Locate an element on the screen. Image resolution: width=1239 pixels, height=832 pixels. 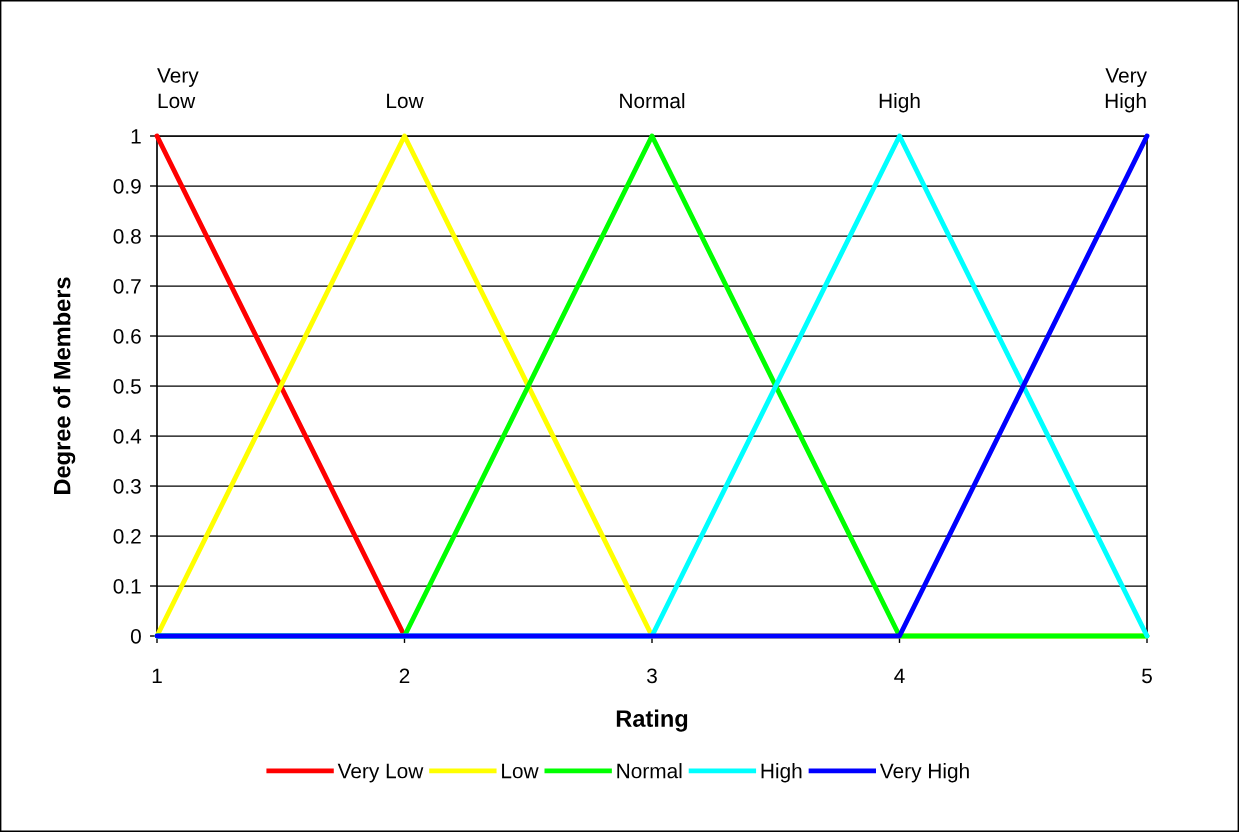
x-tick-label: 4 is located at coordinates (899, 676).